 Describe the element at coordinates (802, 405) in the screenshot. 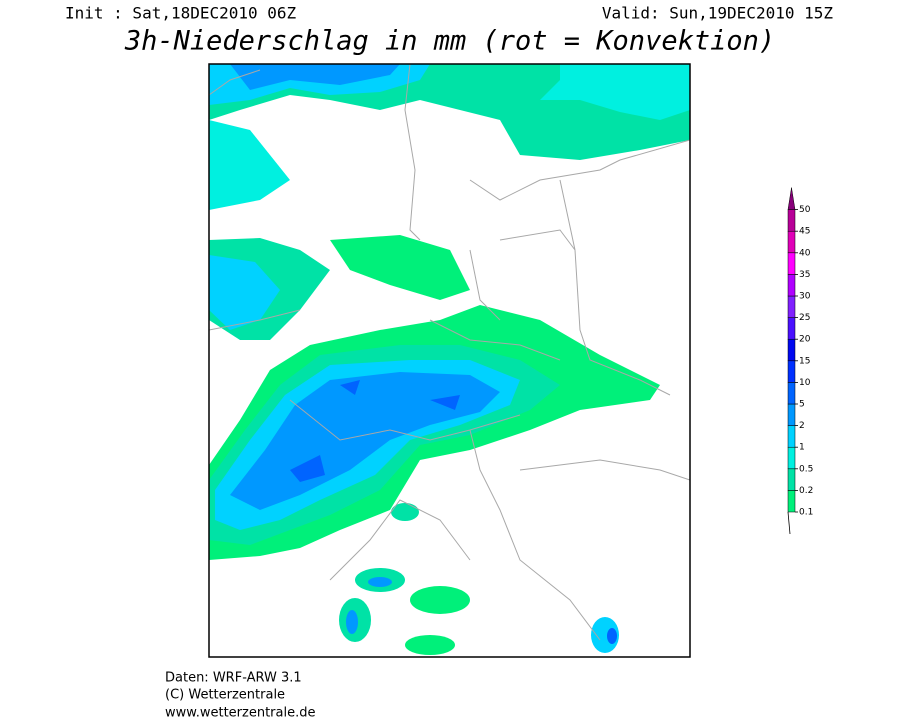

I see `colorbar-tick-label: 5` at that location.